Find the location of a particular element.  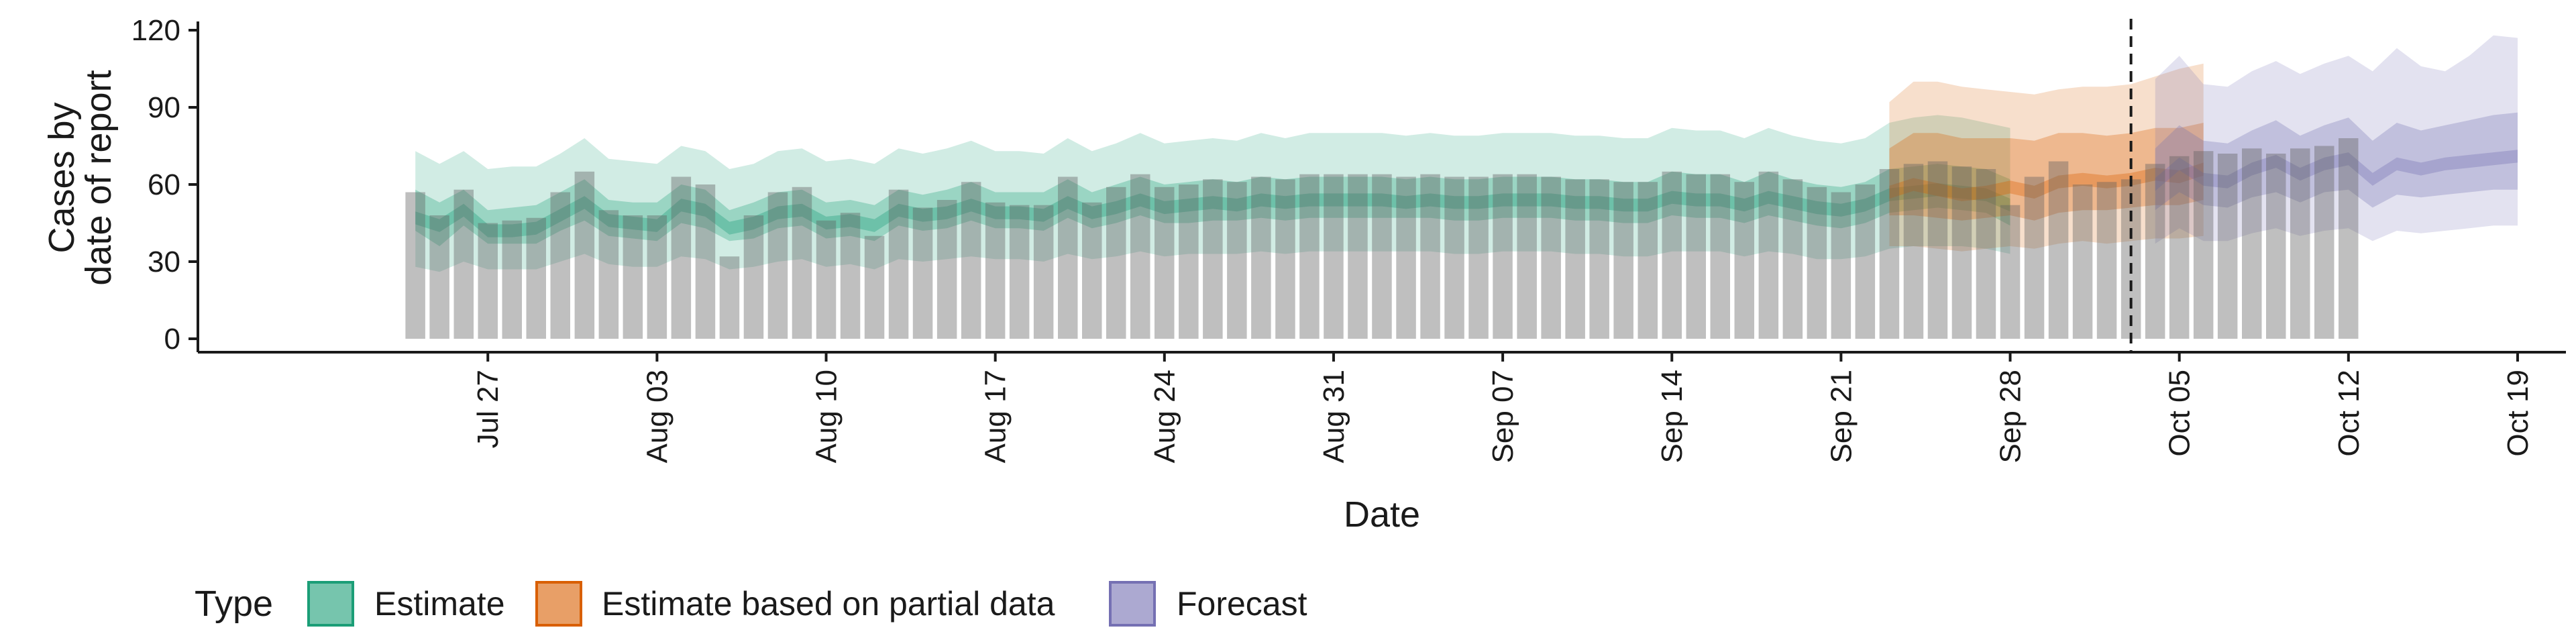

y-tick-label: 30 is located at coordinates (164, 262).